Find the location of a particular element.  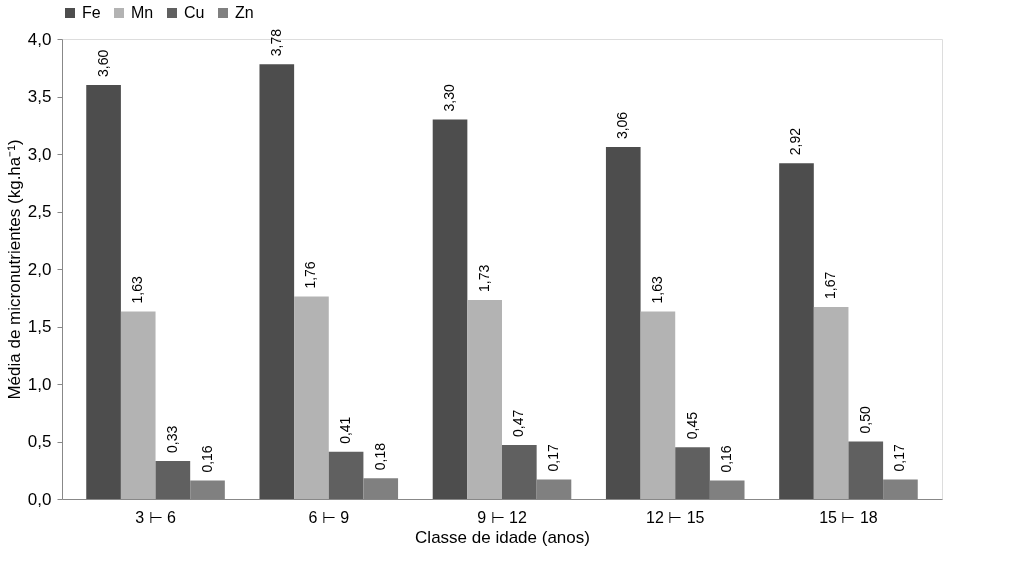

y-tick-label: 3,0 is located at coordinates (39, 154).